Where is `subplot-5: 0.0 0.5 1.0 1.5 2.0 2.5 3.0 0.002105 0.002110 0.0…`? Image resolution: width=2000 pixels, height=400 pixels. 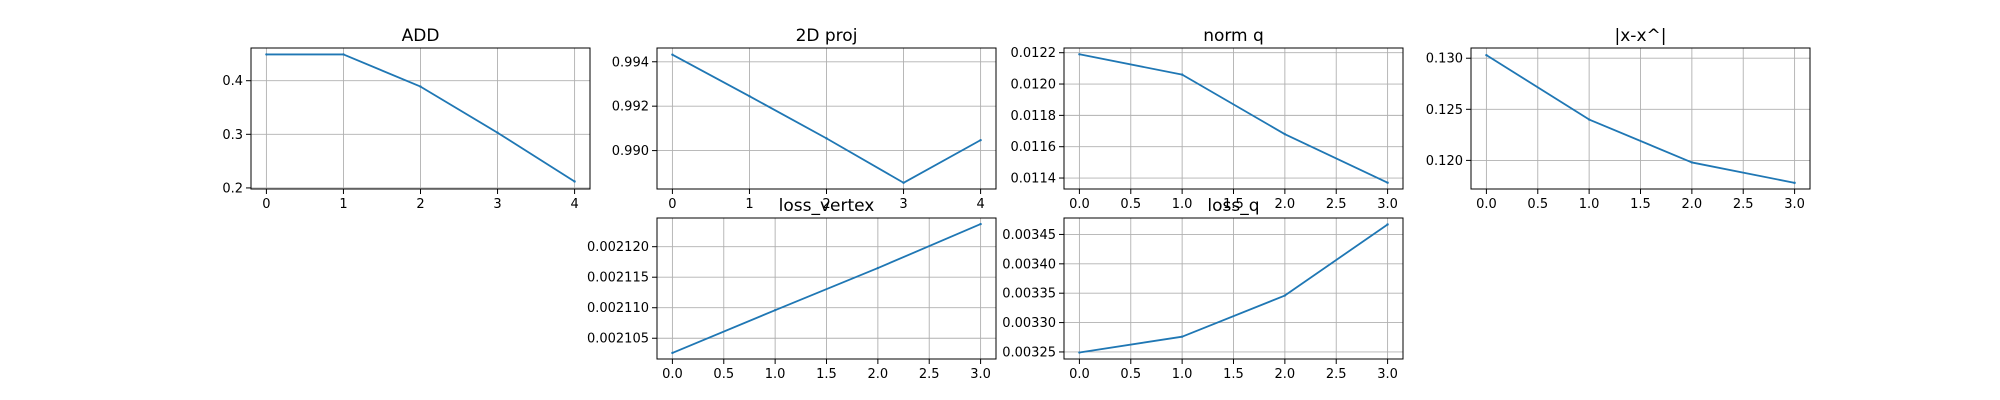
subplot-5: 0.0 0.5 1.0 1.5 2.0 2.5 3.0 0.002105 0.002110 0.0… is located at coordinates (792, 289).